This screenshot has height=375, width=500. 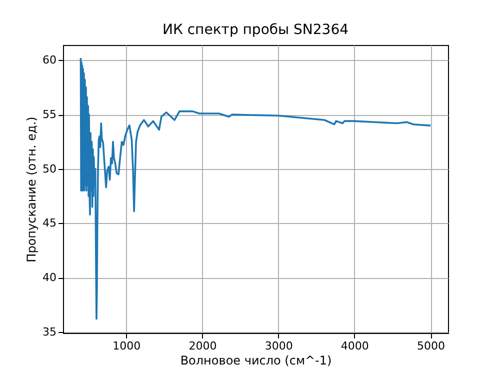 I want to click on y-tick-label: 55, so click(x=49, y=115).